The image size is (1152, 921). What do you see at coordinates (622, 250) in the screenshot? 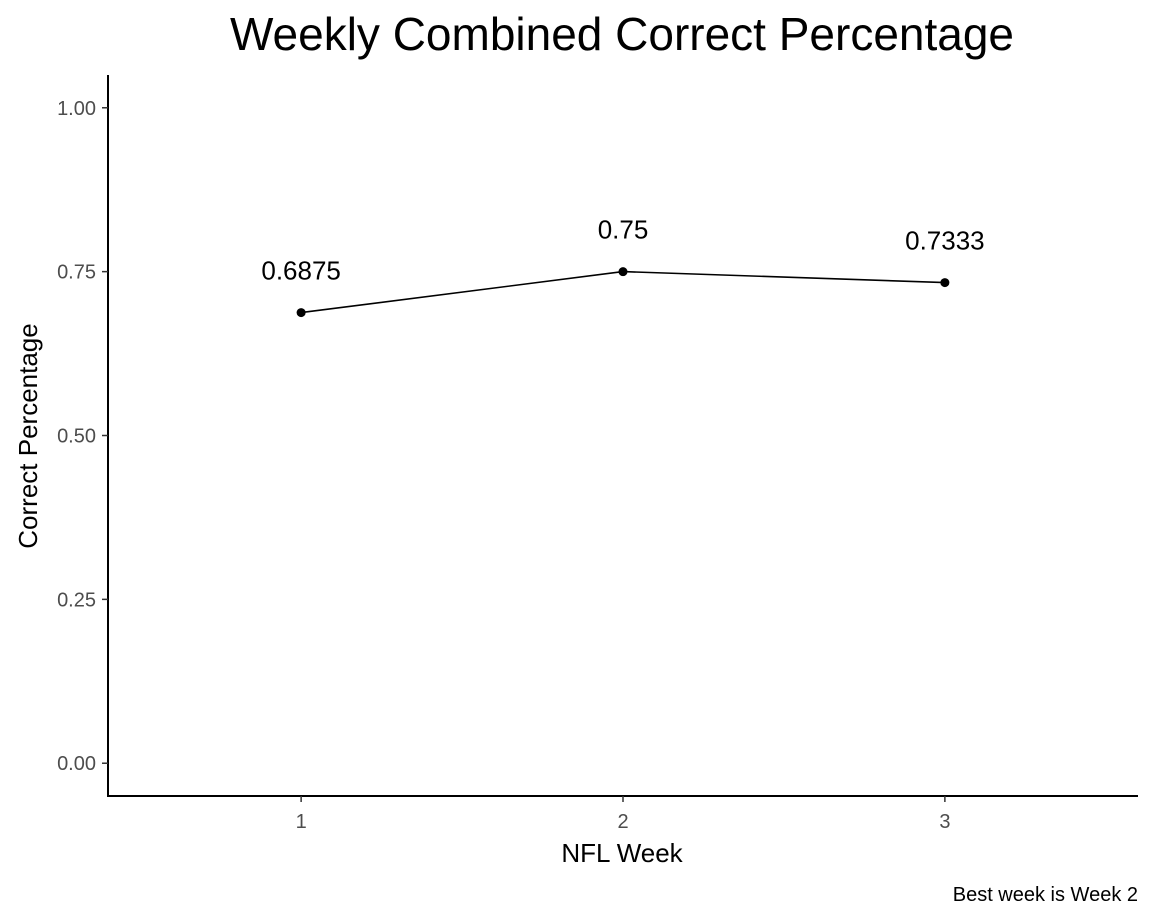
I see `data-labels: 0.6875 0.75 0.7333` at bounding box center [622, 250].